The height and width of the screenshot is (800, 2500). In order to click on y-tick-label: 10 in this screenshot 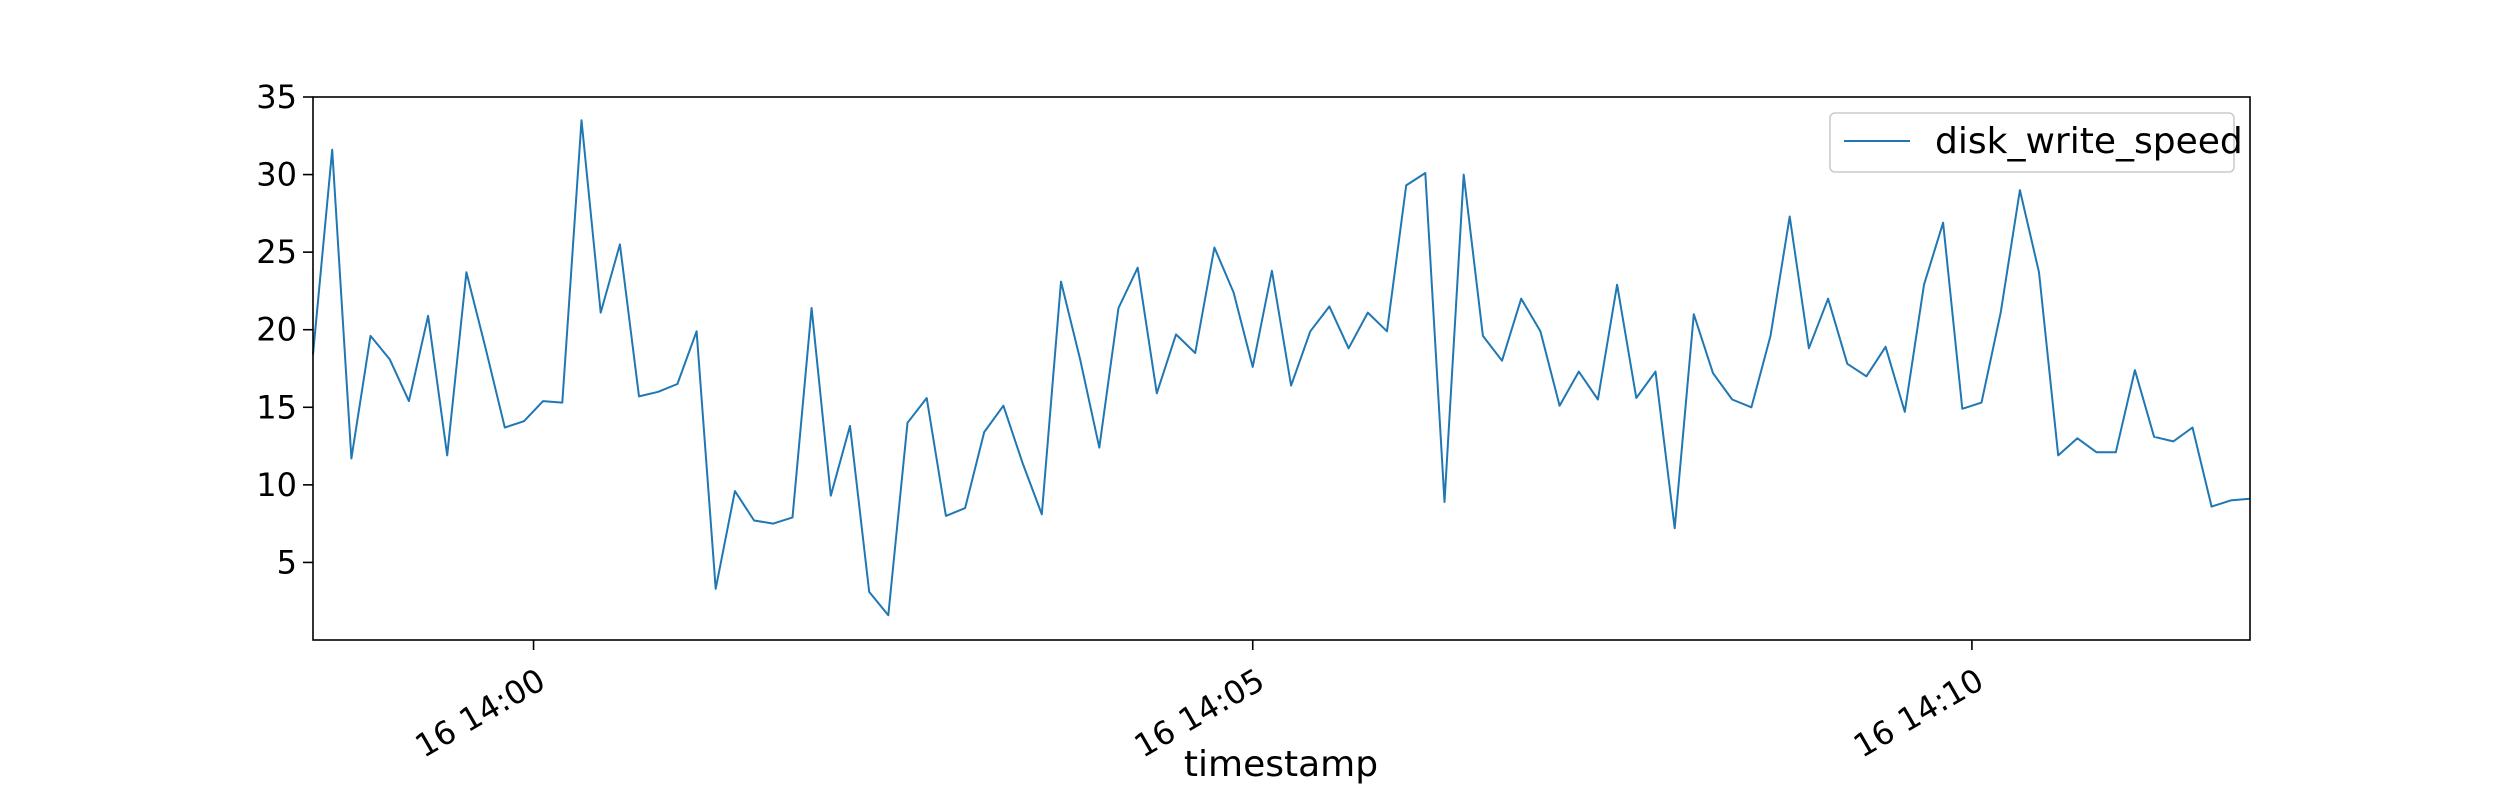, I will do `click(276, 485)`.